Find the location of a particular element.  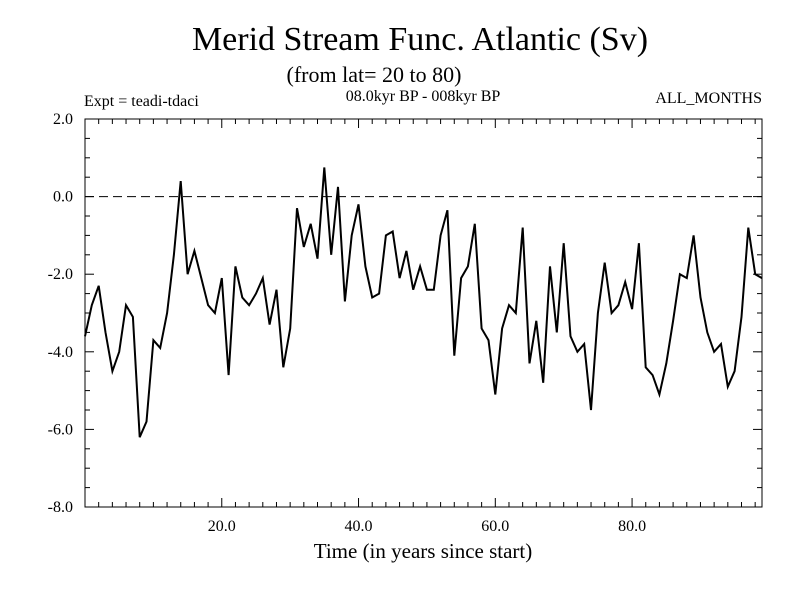

y-tick-label: -2.0 is located at coordinates (60, 274).